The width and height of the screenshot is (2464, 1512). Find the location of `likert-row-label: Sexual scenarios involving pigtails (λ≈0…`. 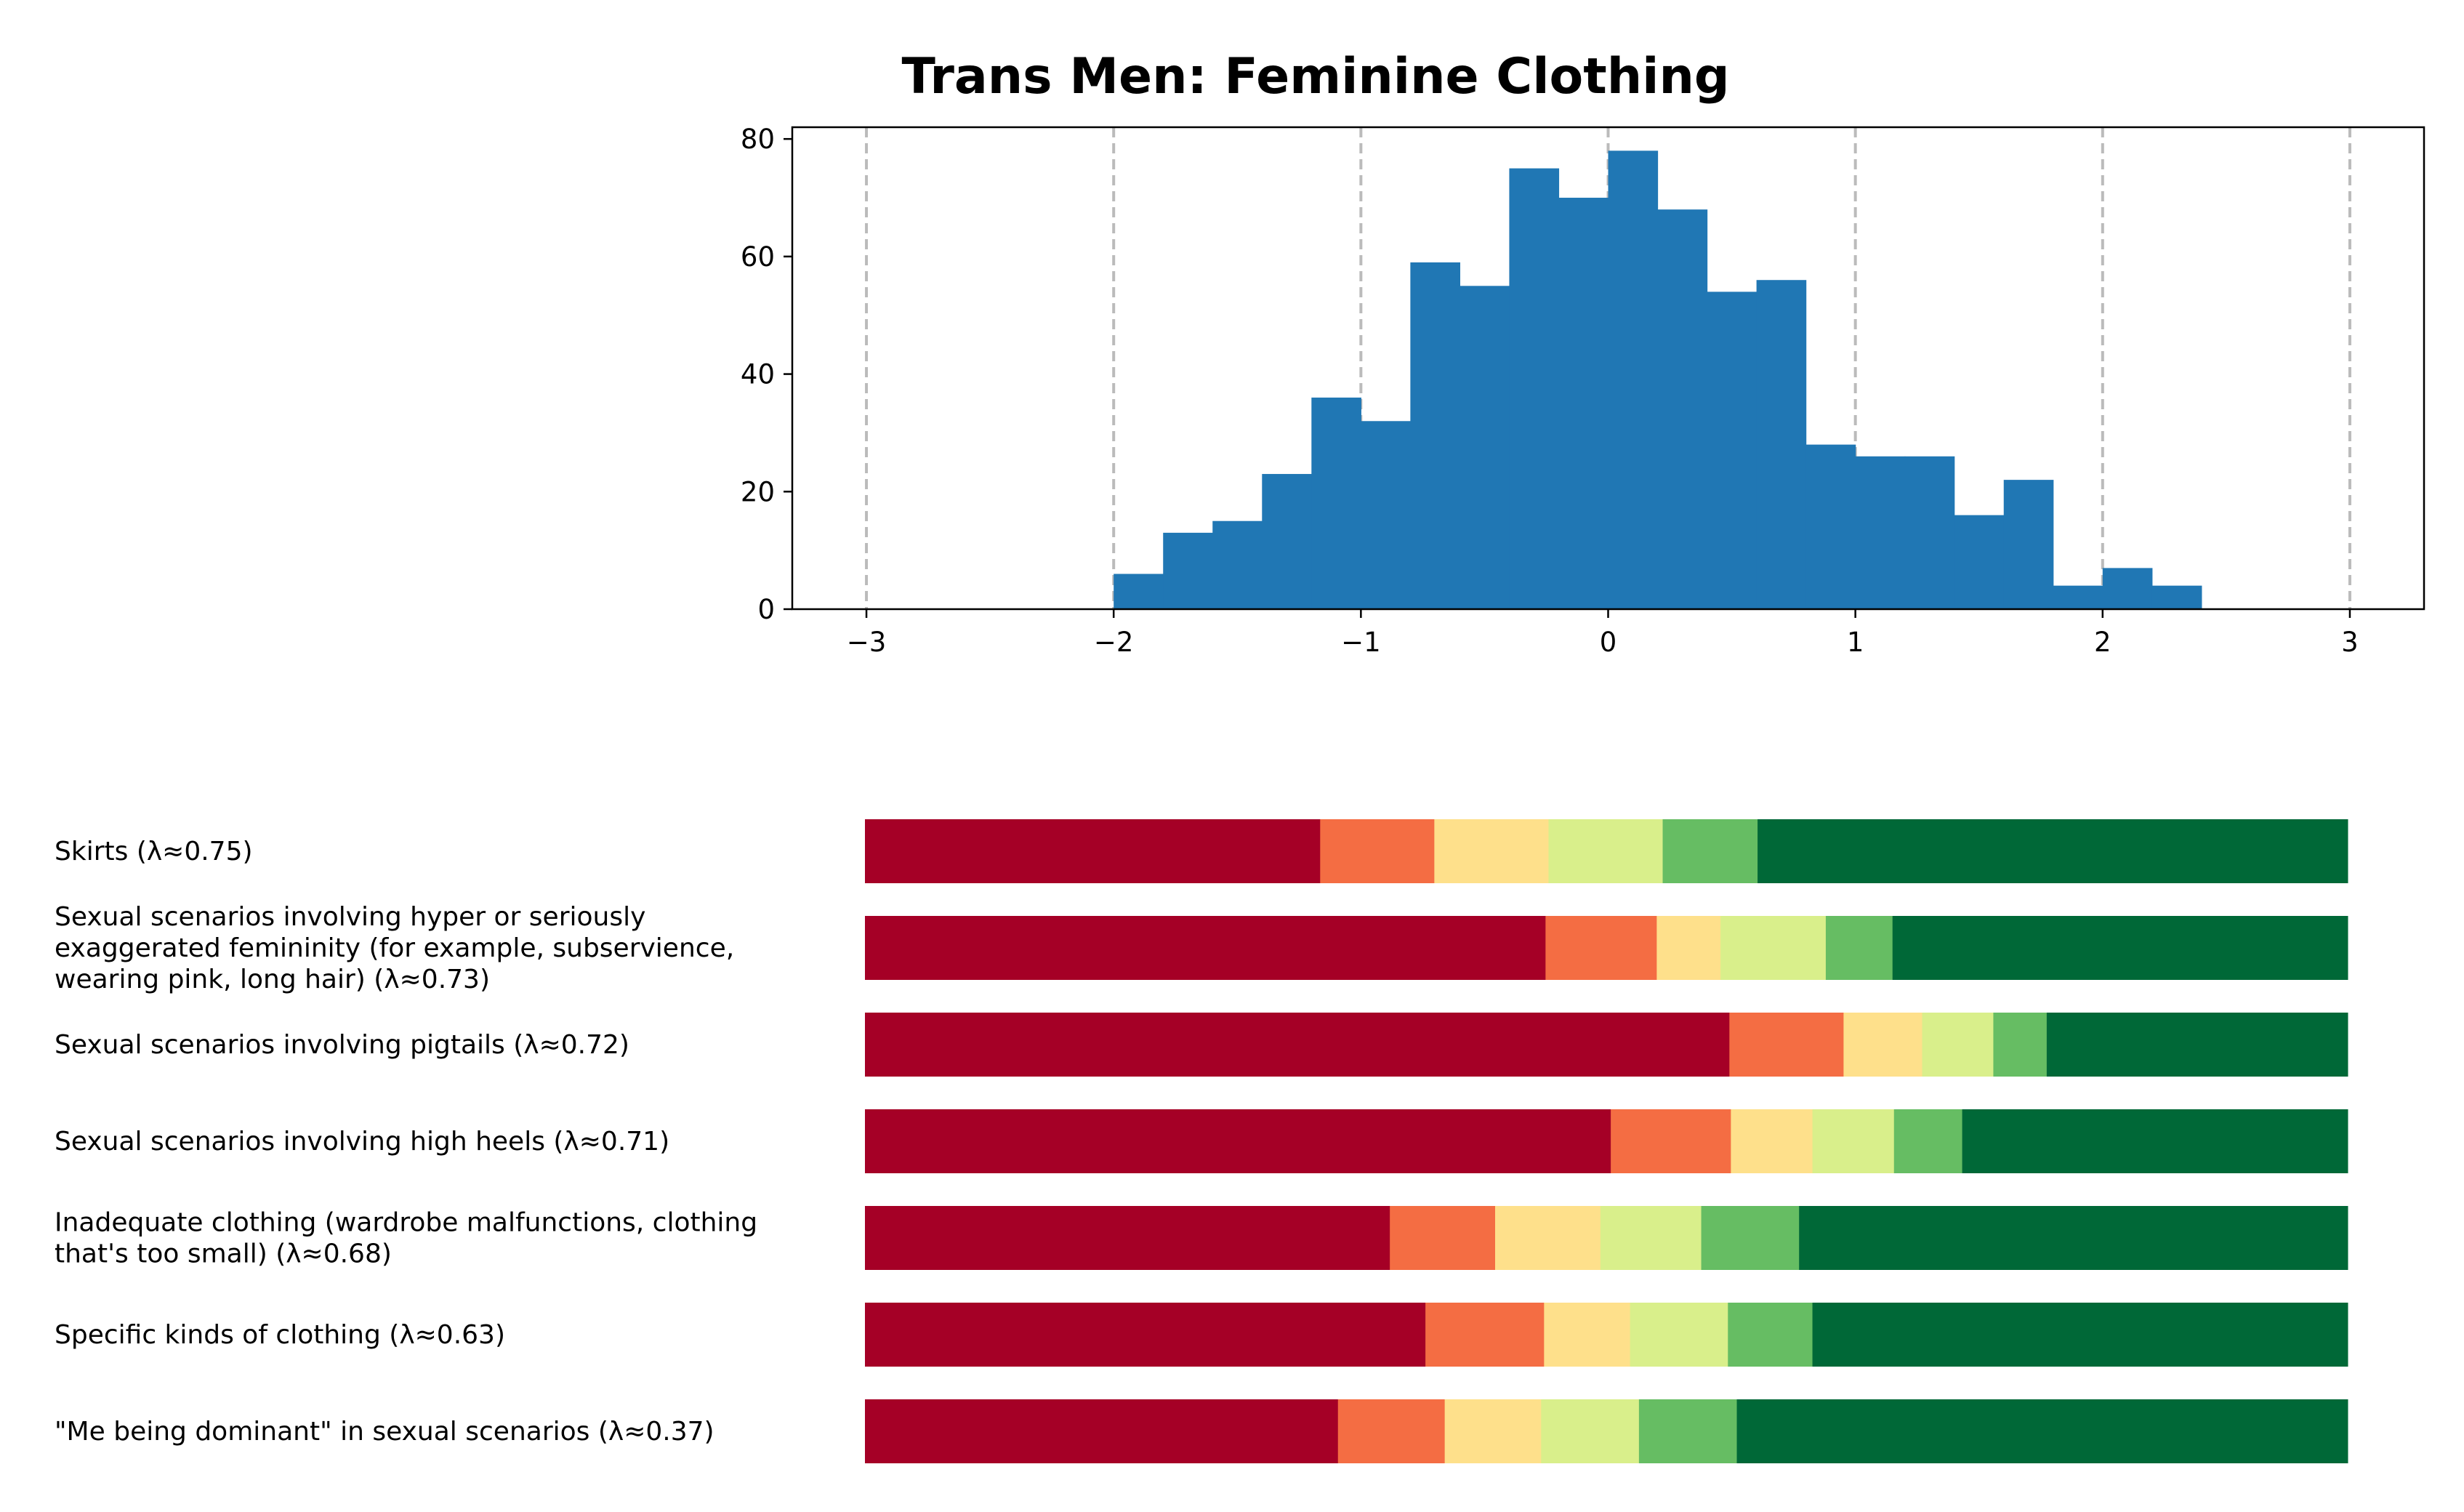

likert-row-label: Sexual scenarios involving pigtails (λ≈0… is located at coordinates (342, 1045).